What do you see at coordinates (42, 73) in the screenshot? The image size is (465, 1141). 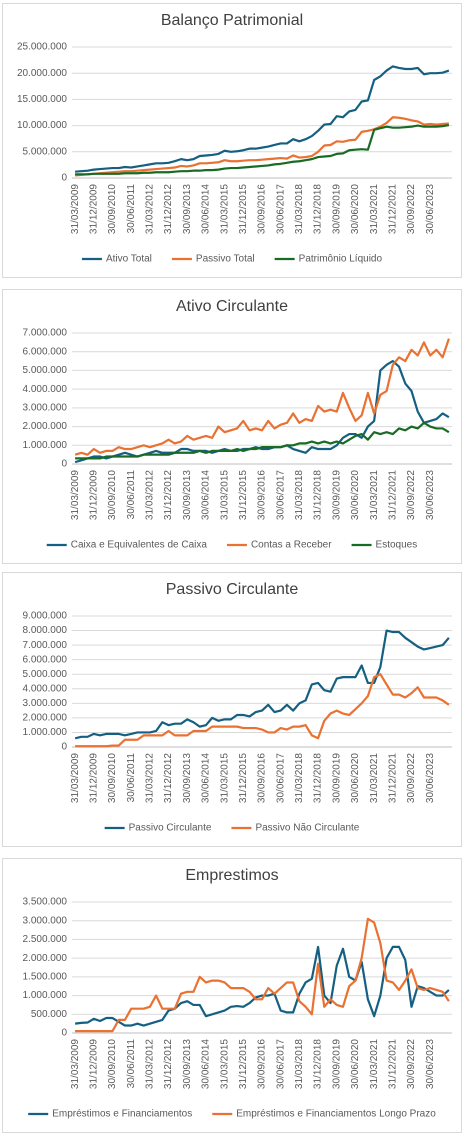 I see `y-tick-label: 20.000.000` at bounding box center [42, 73].